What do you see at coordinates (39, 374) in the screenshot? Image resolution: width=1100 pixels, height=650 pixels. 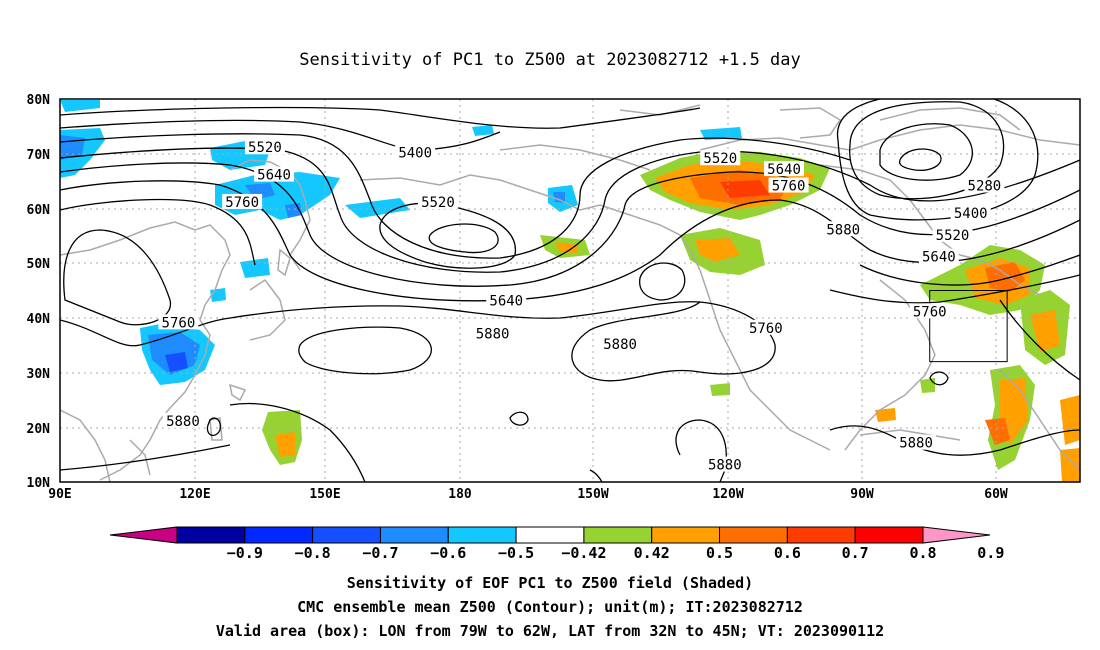 I see `lat-label-30n: 30N` at bounding box center [39, 374].